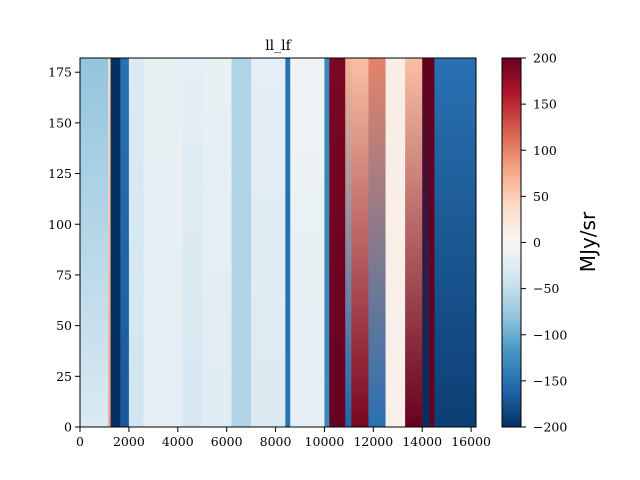 This screenshot has width=640, height=480. I want to click on y-tick-label: 100, so click(60, 224).